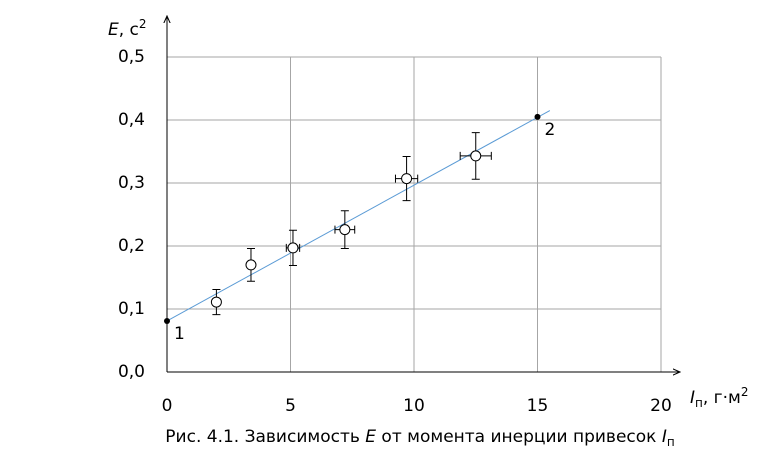 This screenshot has width=784, height=457. What do you see at coordinates (127, 29) in the screenshot?
I see `y-axis-label: E, с2` at bounding box center [127, 29].